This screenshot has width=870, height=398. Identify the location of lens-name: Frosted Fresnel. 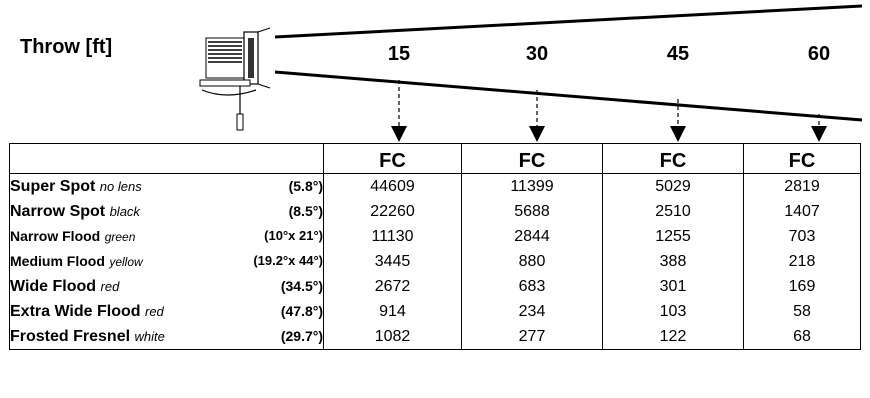
(70, 336).